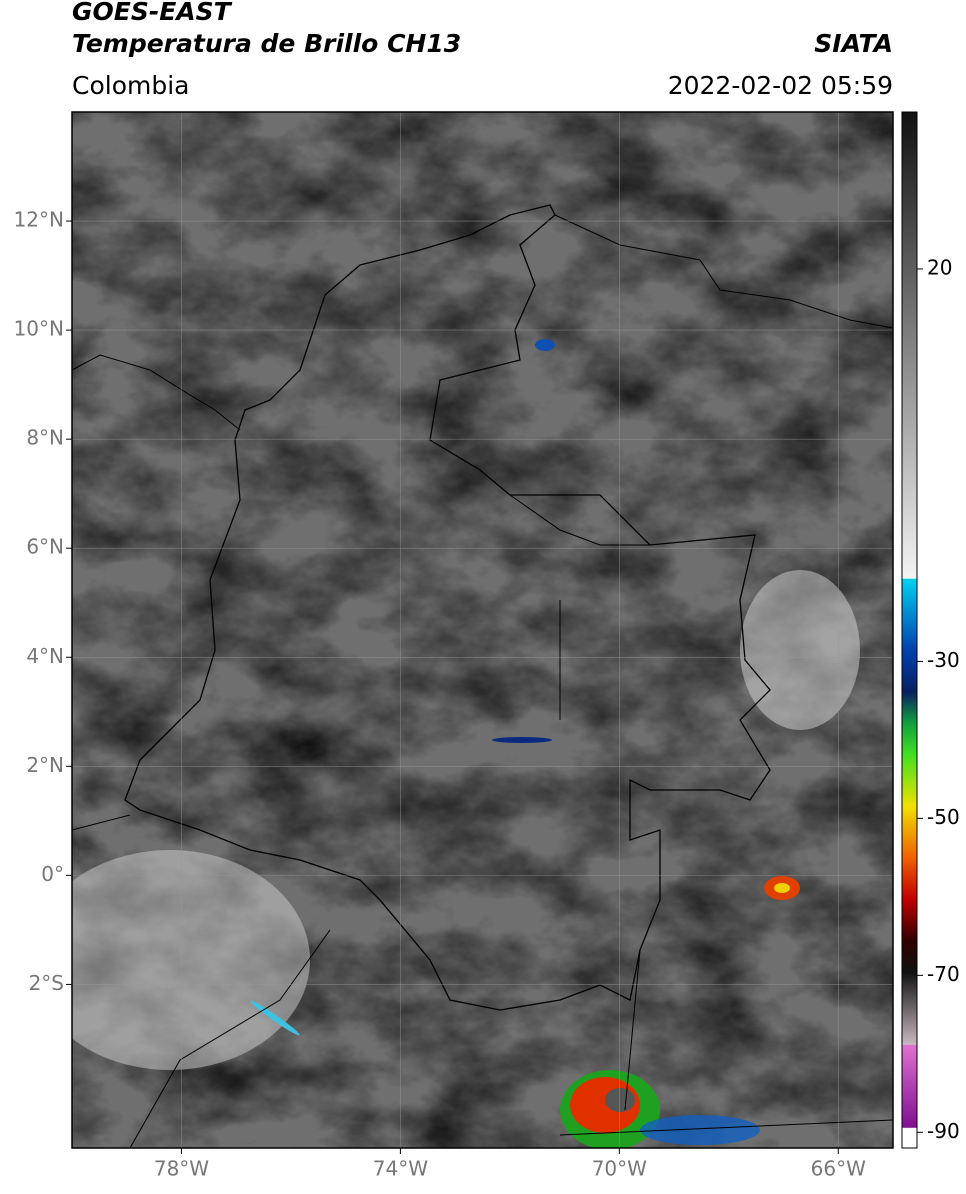 Image resolution: width=966 pixels, height=1194 pixels. I want to click on x-tick-label: 74°W, so click(400, 1169).